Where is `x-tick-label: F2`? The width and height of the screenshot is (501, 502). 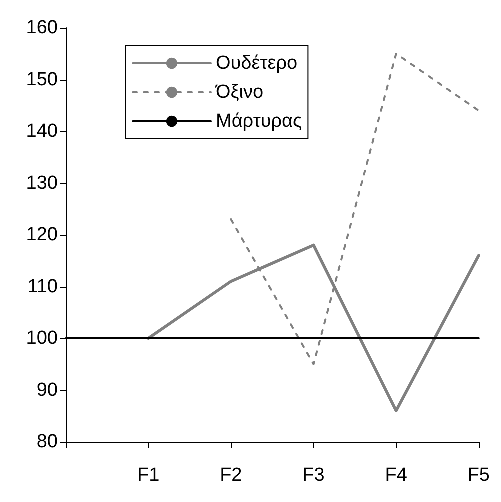 x-tick-label: F2 is located at coordinates (231, 475).